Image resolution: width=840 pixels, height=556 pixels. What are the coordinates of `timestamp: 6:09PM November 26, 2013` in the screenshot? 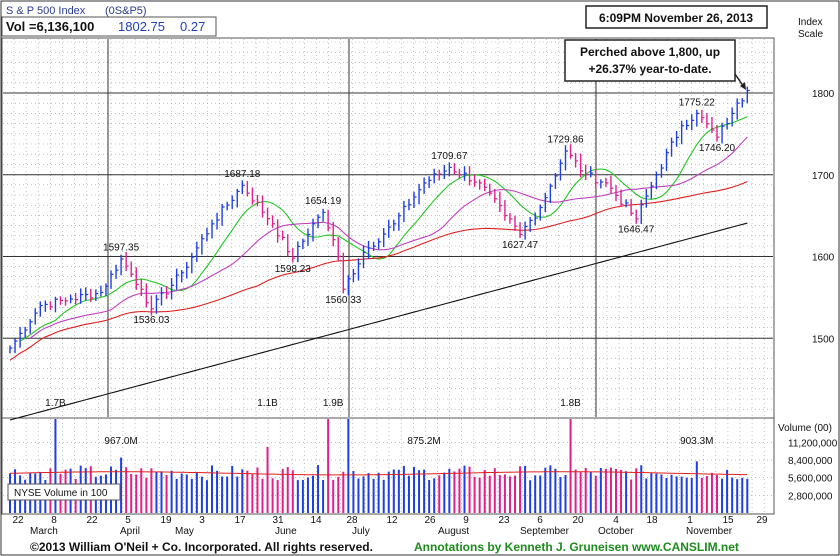 It's located at (676, 18).